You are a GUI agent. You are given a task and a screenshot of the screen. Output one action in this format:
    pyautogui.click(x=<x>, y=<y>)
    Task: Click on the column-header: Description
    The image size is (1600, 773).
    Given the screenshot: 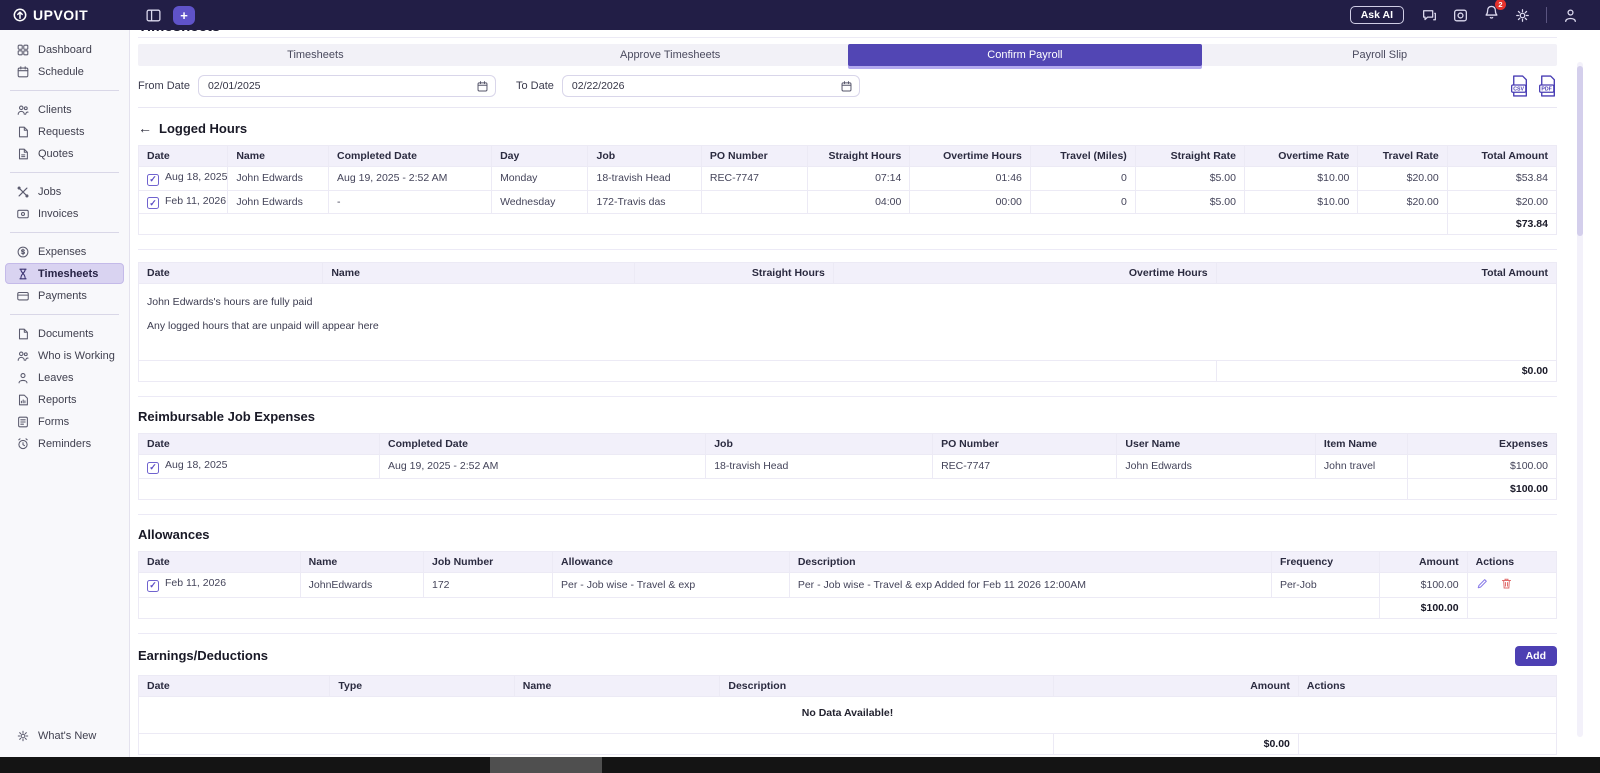 What is the action you would take?
    pyautogui.click(x=1030, y=561)
    